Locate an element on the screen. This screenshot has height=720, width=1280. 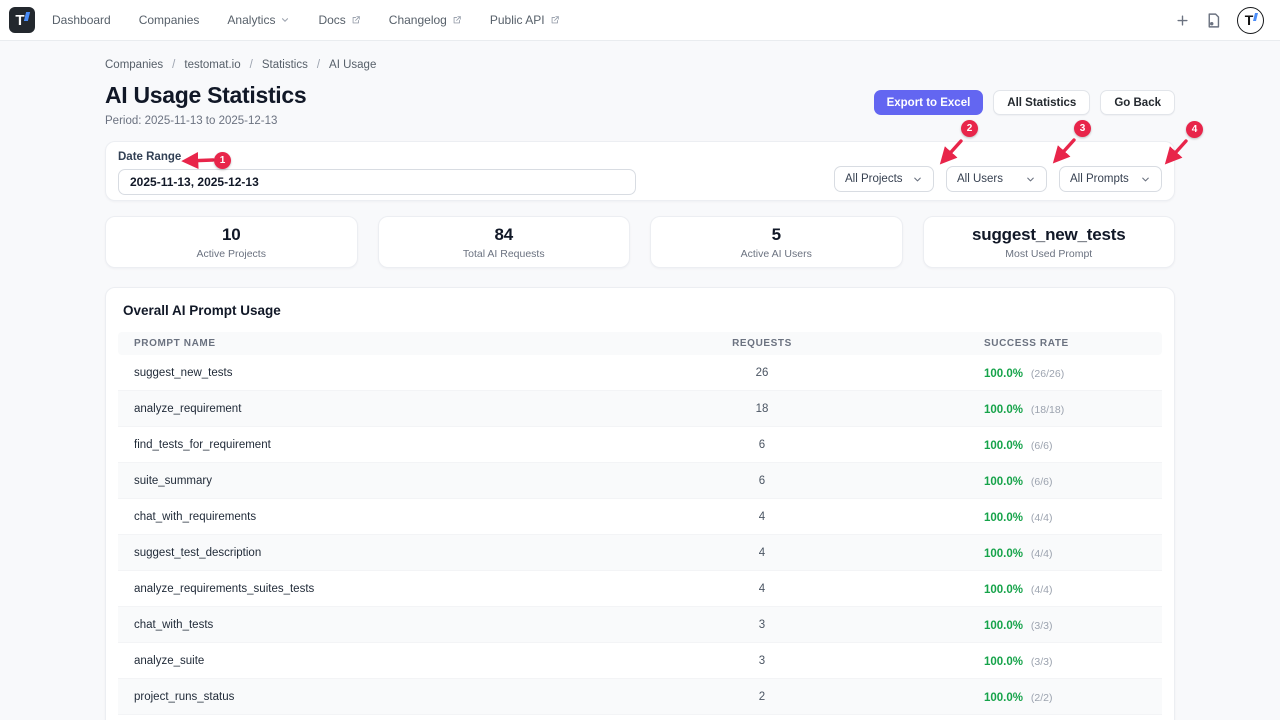
requests-cell: 18 is located at coordinates (762, 408).